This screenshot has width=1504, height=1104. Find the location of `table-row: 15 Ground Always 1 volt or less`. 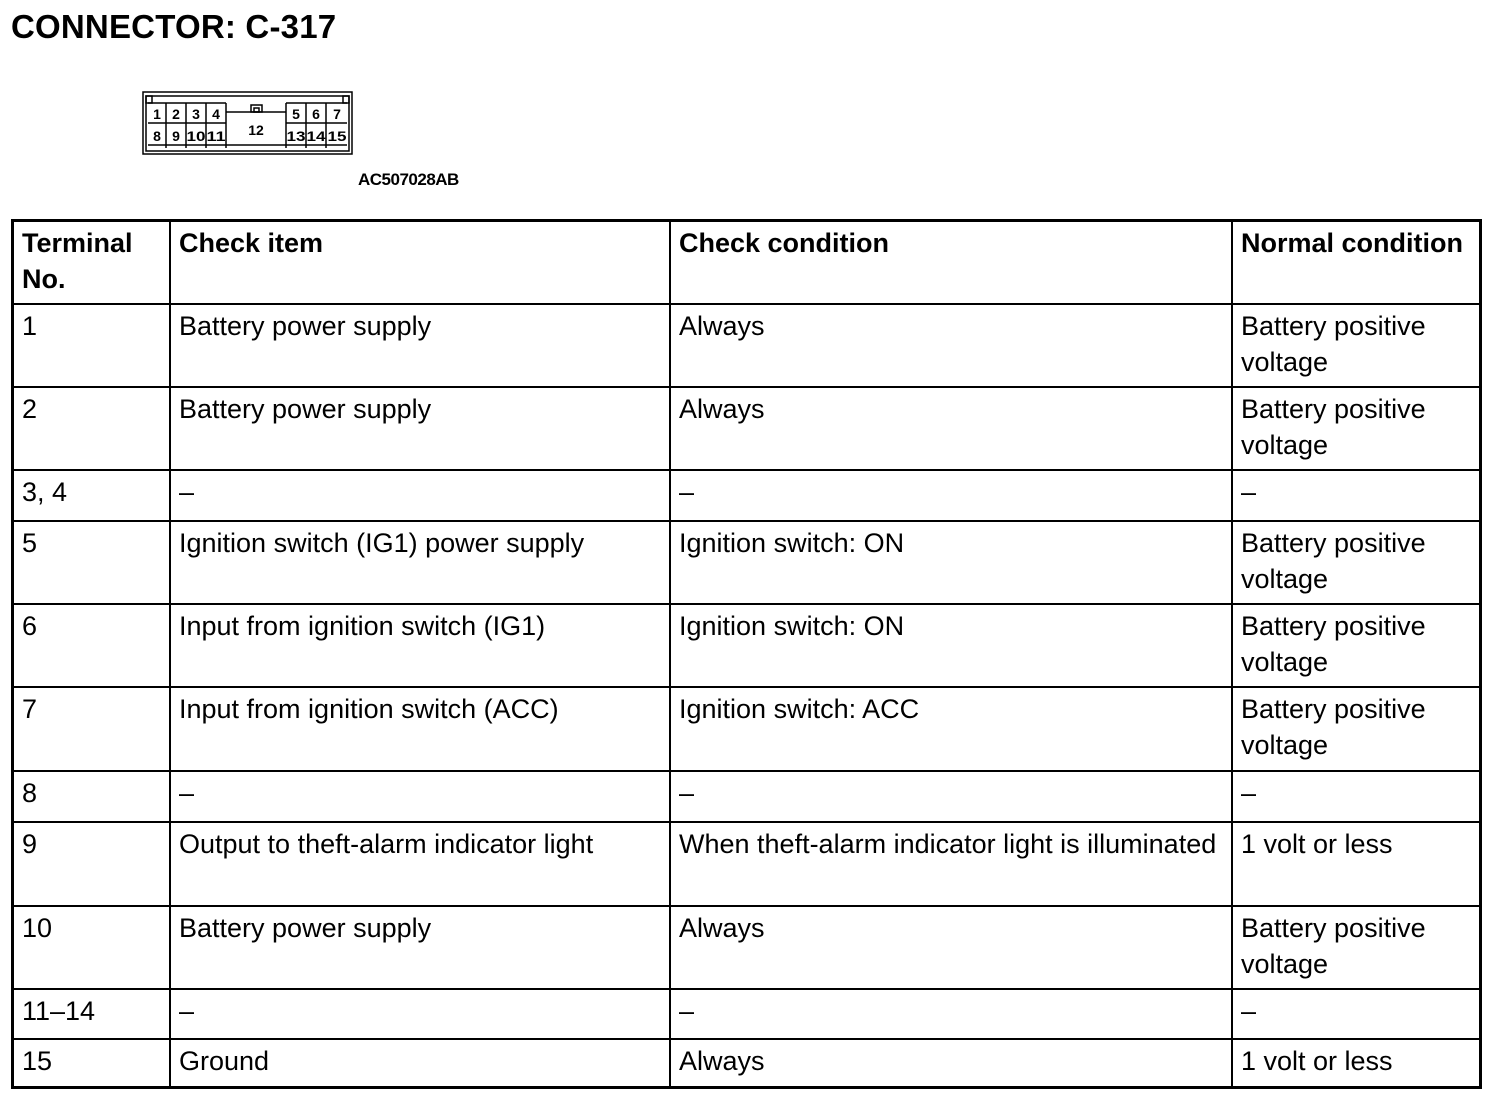

table-row: 15 Ground Always 1 volt or less is located at coordinates (746, 1063).